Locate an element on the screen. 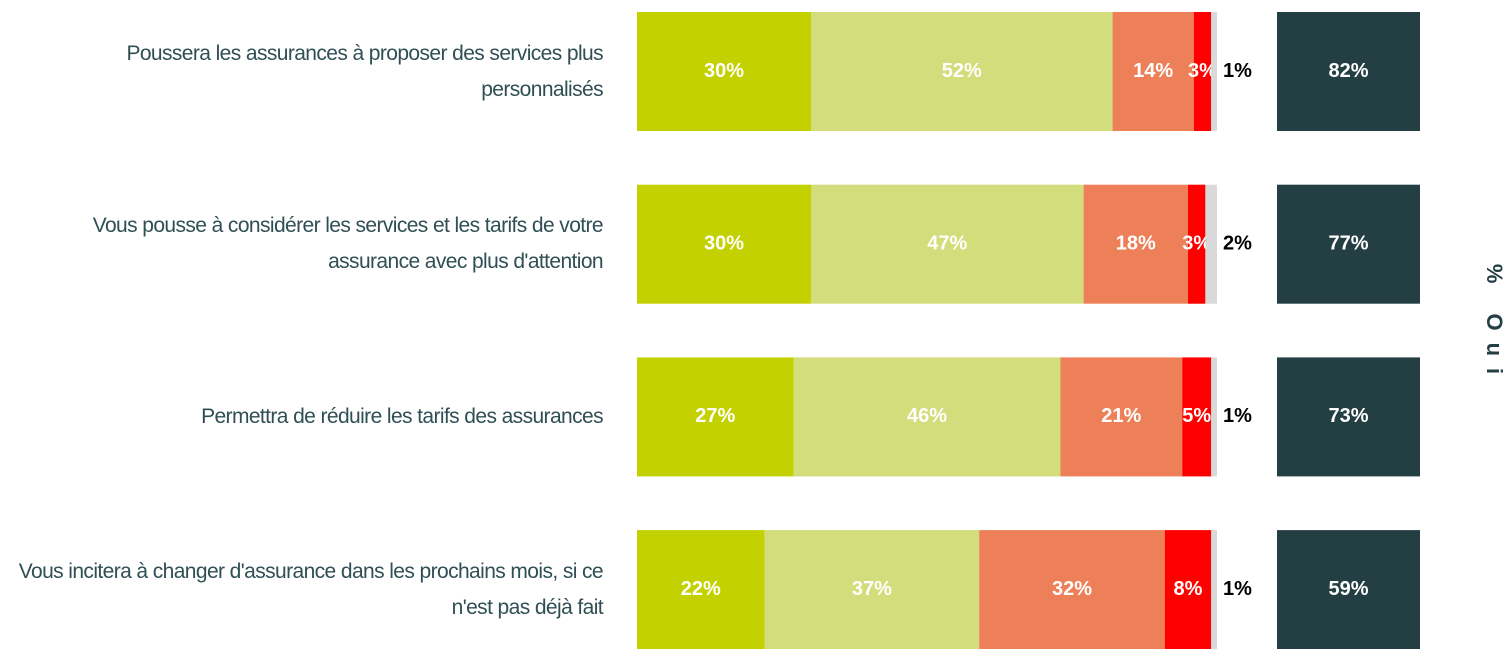  value-label: 52% is located at coordinates (962, 71).